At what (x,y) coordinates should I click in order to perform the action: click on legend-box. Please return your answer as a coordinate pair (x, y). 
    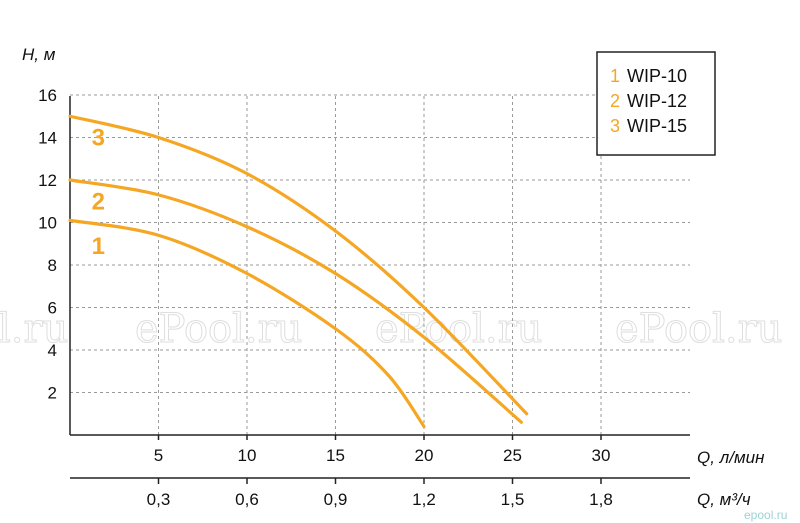
    Looking at the image, I should click on (656, 103).